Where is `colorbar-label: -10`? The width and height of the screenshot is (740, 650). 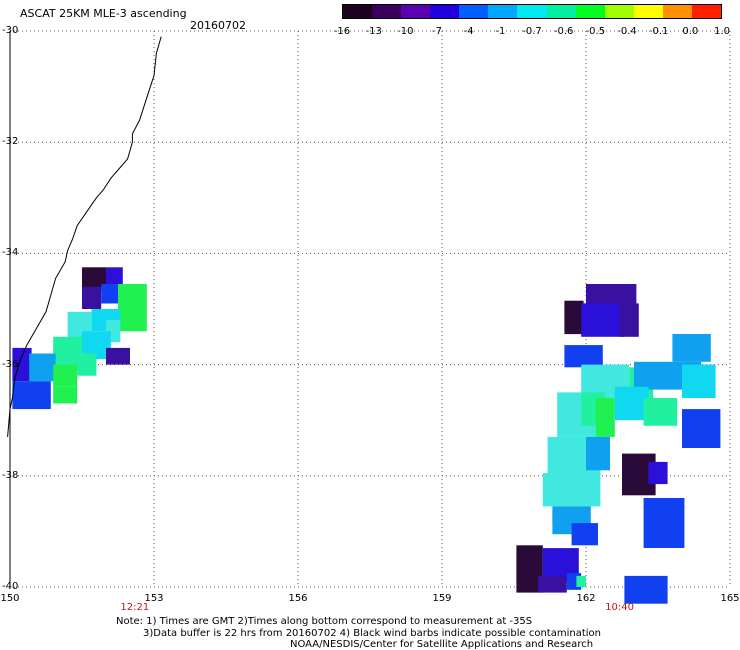
colorbar-label: -10 is located at coordinates (405, 31).